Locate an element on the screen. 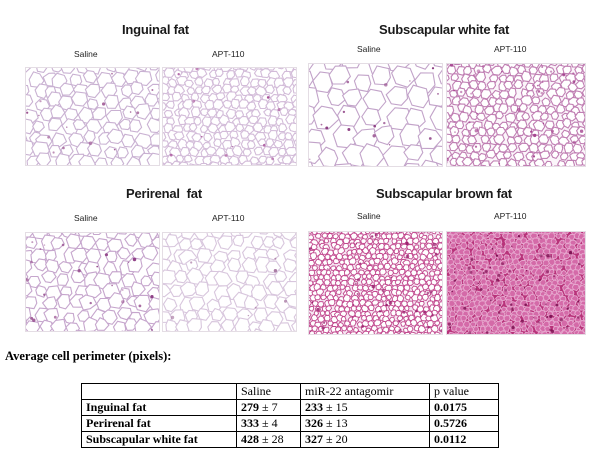  p-value: 0.0175 is located at coordinates (464, 407).